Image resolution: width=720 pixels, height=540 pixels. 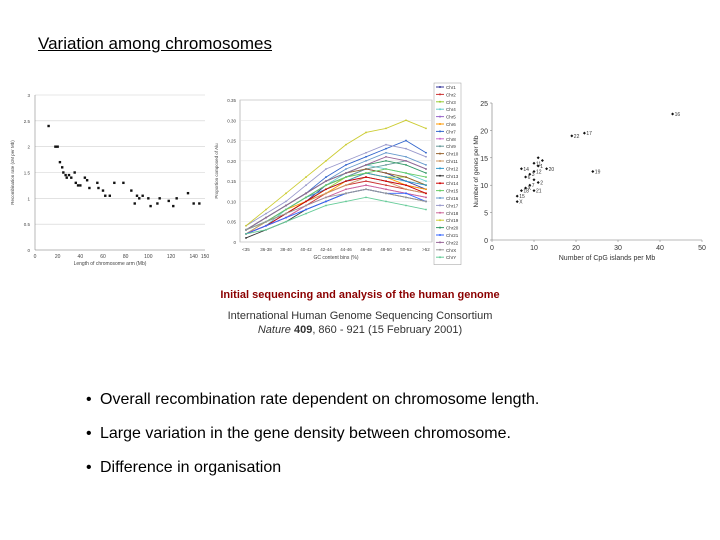 What do you see at coordinates (702, 248) in the screenshot?
I see `x-tick-label: 50` at bounding box center [702, 248].